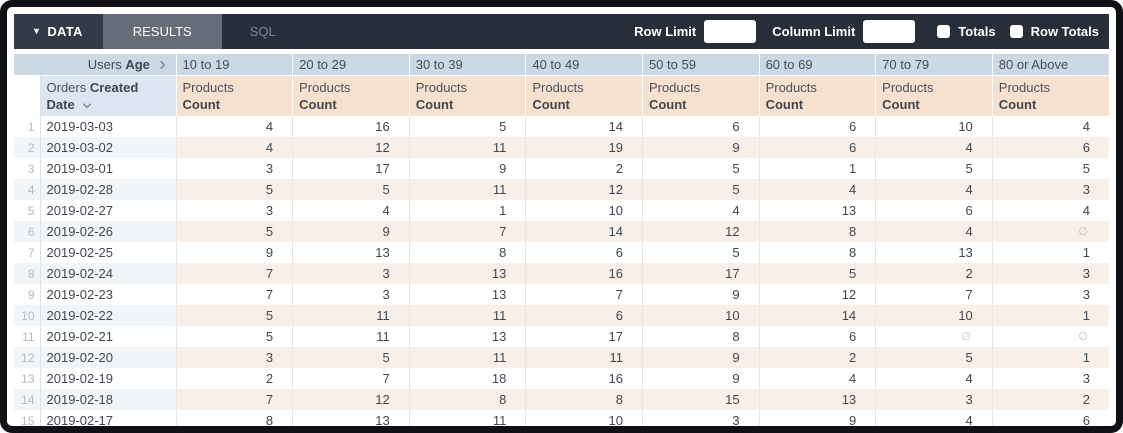 Image resolution: width=1123 pixels, height=433 pixels. I want to click on date-cell: 2019-02-20, so click(108, 357).